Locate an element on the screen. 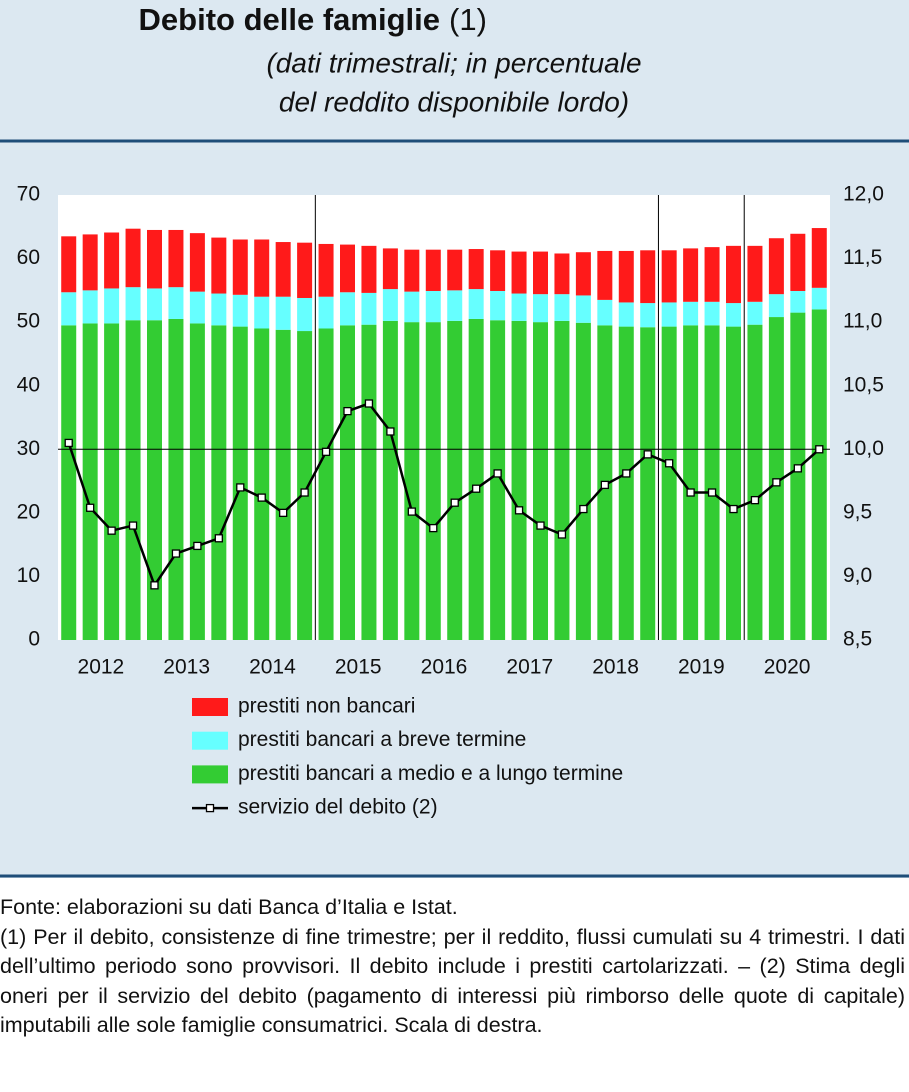  x-tick-label: 2020 is located at coordinates (787, 667).